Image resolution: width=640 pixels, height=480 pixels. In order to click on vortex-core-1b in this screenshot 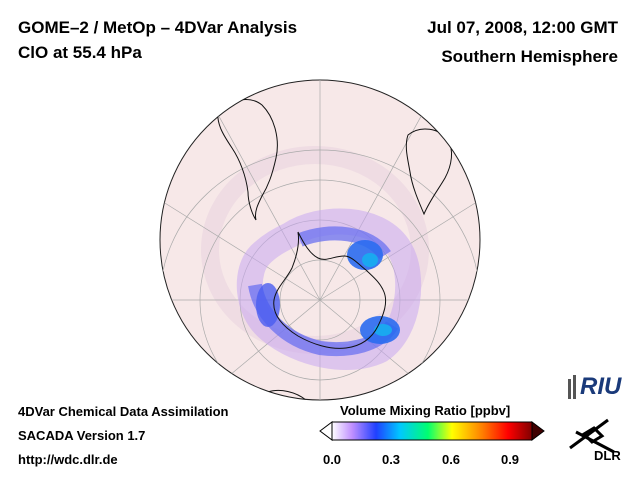, I will do `click(370, 260)`.